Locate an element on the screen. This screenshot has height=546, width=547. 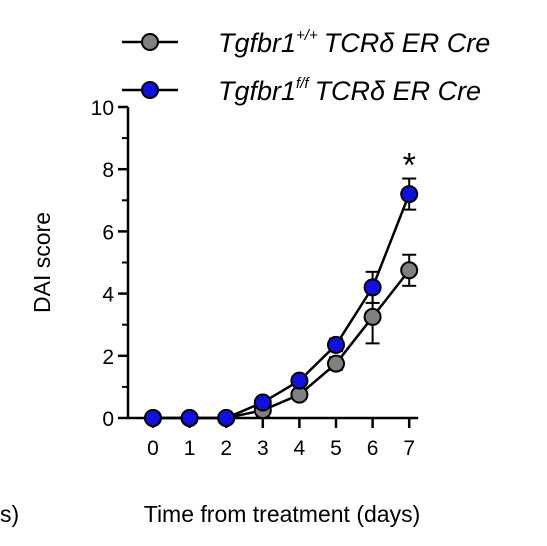
x-tick-label: 1 is located at coordinates (190, 448).